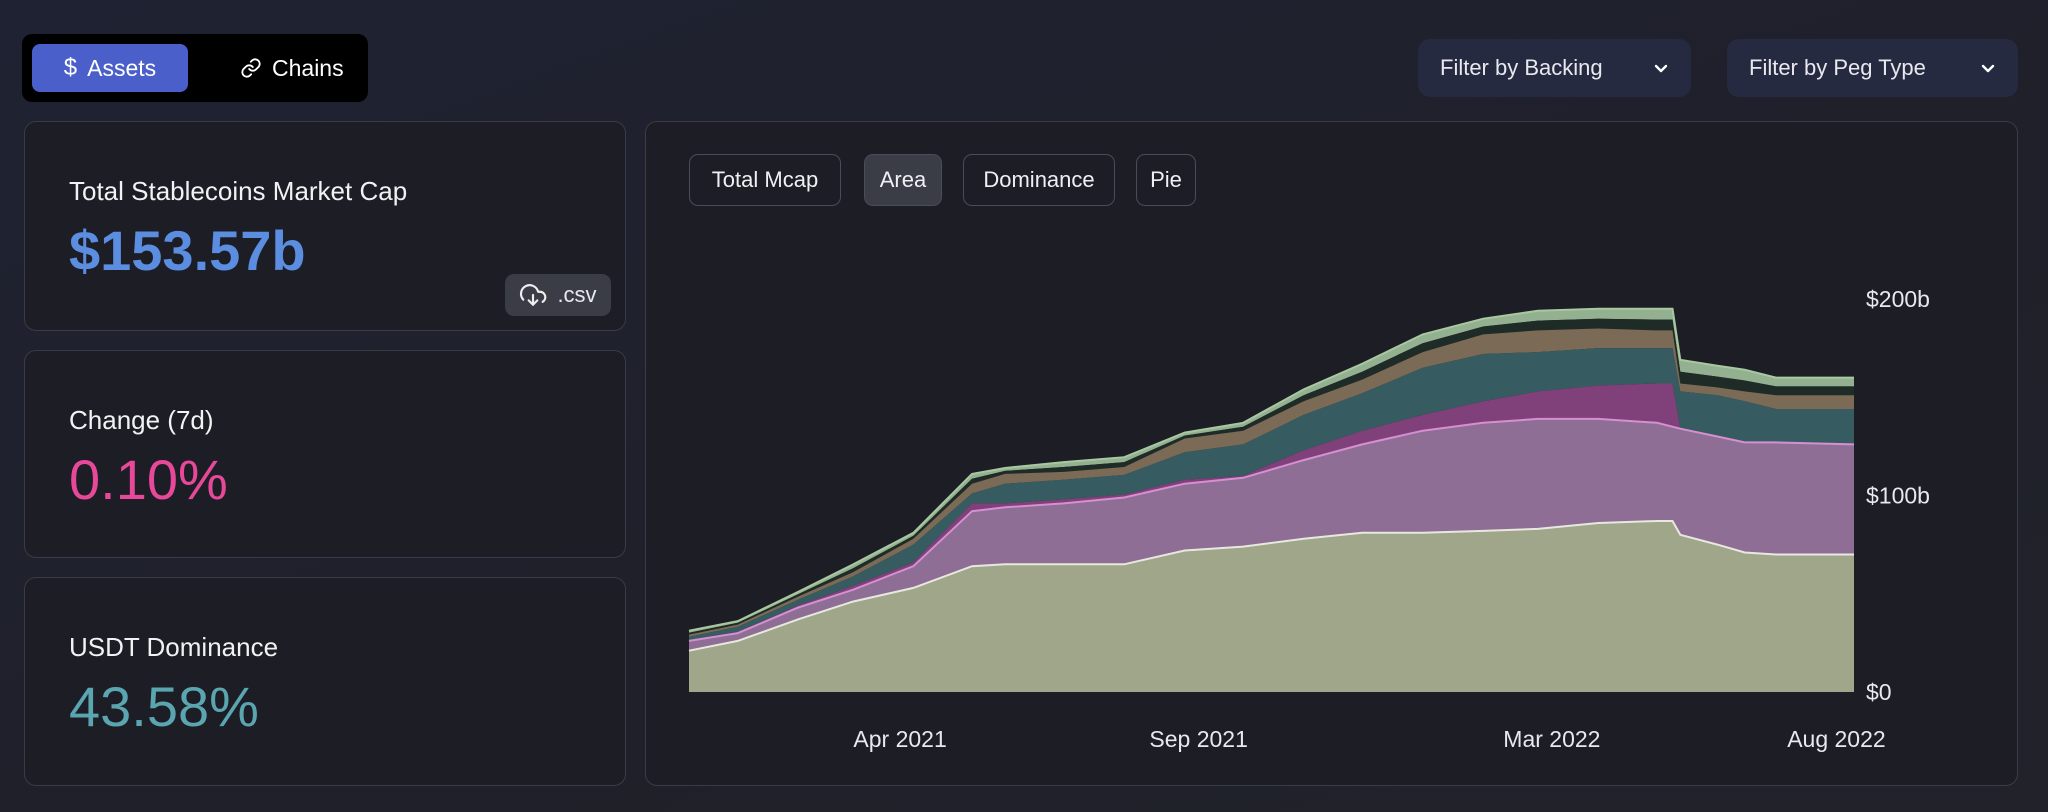 The image size is (2048, 812). Describe the element at coordinates (1837, 67) in the screenshot. I see `filter-peg-label: Filter by Peg Type` at that location.